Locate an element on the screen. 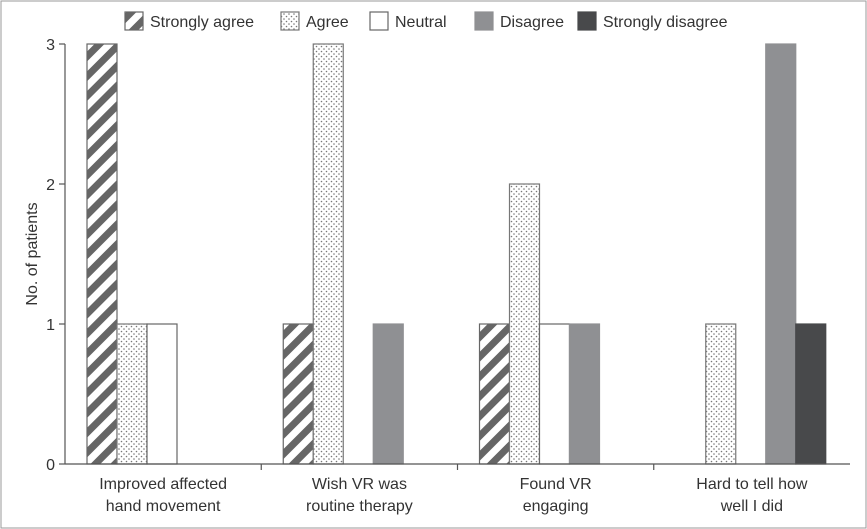  y-tick-label: 2 is located at coordinates (50, 185).